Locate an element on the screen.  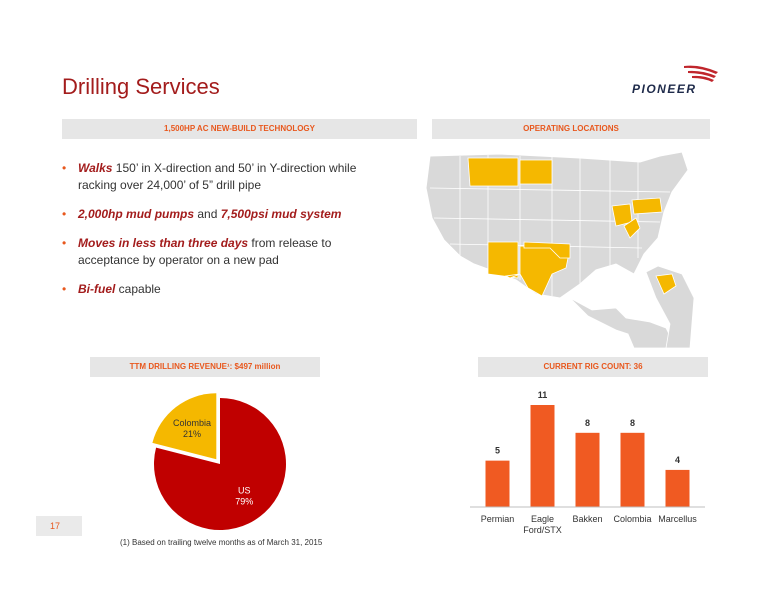
category-label: Eagle is located at coordinates (542, 519).